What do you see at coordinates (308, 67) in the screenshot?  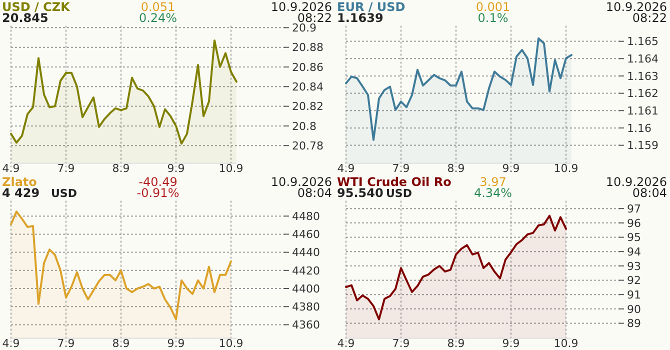 I see `y-tick-label: 20.86` at bounding box center [308, 67].